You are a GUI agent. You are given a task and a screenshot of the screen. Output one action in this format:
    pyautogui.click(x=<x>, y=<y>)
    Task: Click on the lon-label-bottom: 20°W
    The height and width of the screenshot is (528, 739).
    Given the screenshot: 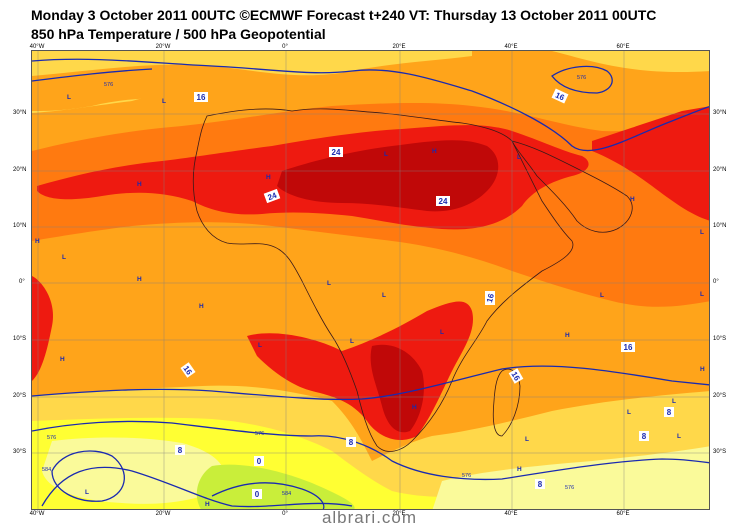 What is the action you would take?
    pyautogui.click(x=163, y=514)
    